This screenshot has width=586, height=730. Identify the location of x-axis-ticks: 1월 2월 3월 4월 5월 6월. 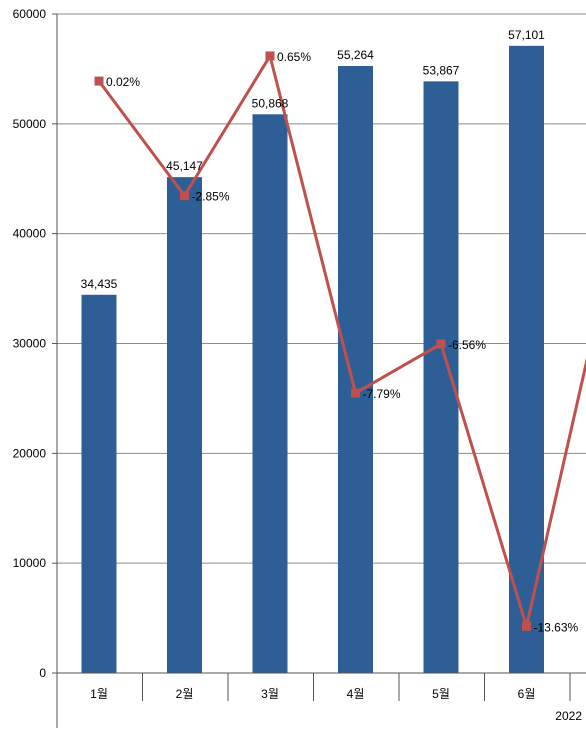
(313, 687).